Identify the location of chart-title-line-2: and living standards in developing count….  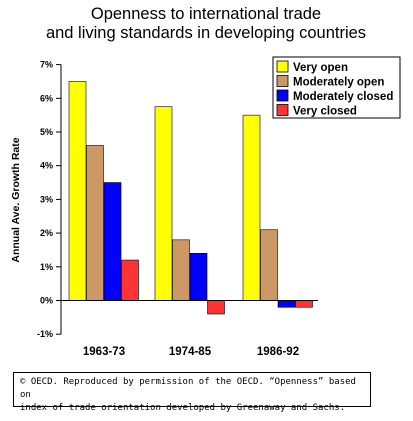
(206, 33).